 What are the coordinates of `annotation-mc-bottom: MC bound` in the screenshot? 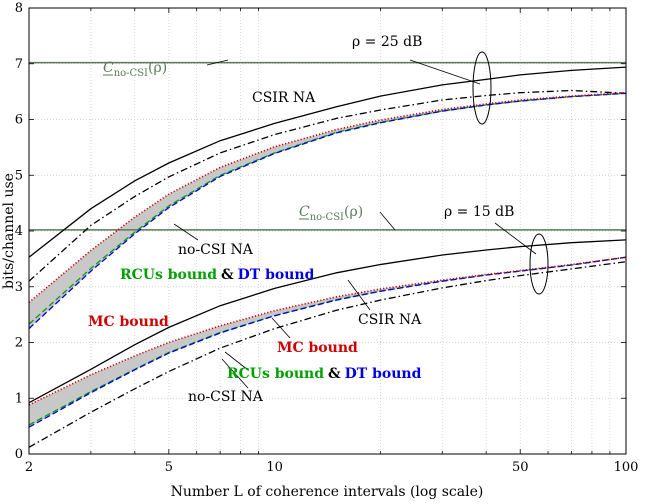 It's located at (317, 348).